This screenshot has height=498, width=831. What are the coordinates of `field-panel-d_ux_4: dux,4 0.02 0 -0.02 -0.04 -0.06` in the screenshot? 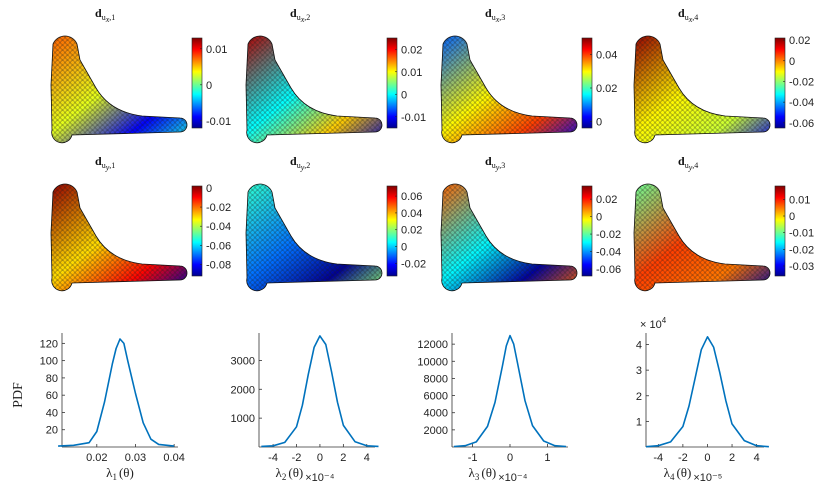 It's located at (723, 75).